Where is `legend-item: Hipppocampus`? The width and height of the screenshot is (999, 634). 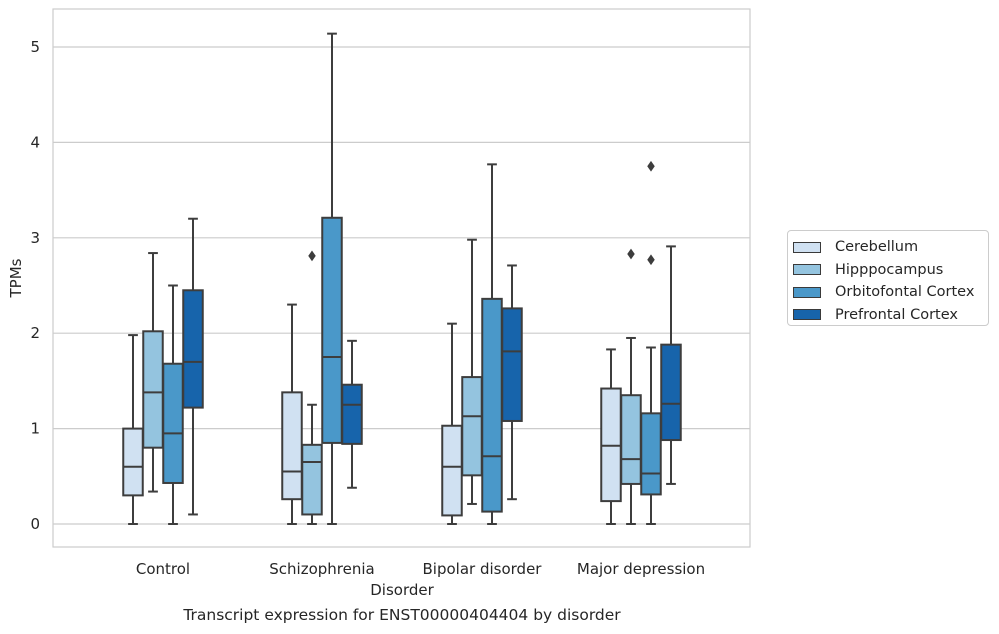 legend-item: Hipppocampus is located at coordinates (890, 270).